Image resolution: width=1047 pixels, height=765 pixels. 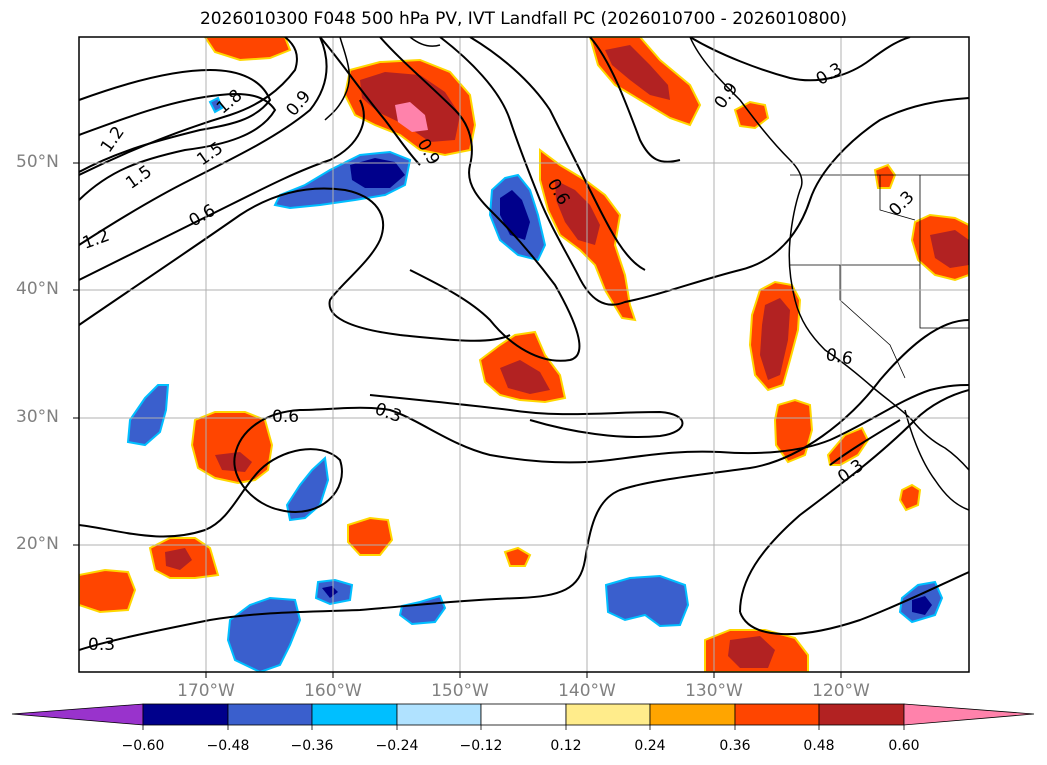 I want to click on lat-label-40n: 40°N, so click(x=37, y=289).